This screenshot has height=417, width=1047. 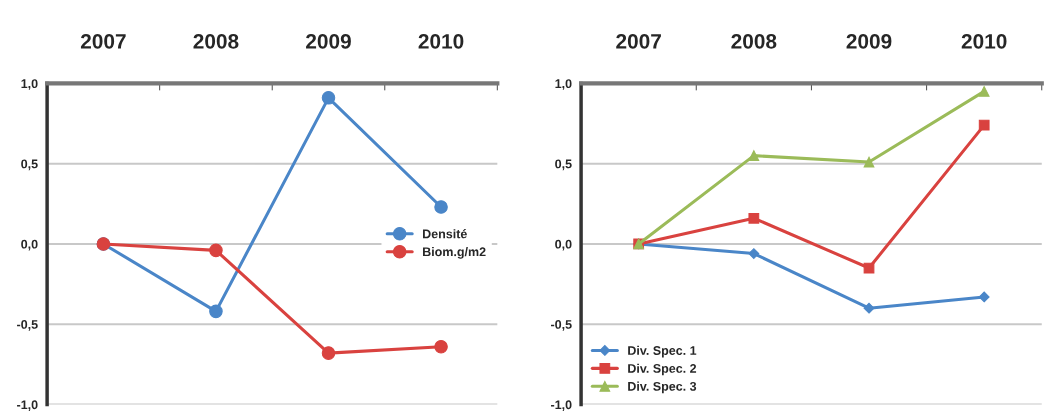 What do you see at coordinates (662, 369) in the screenshot?
I see `legend-label: Div. Spec. 2` at bounding box center [662, 369].